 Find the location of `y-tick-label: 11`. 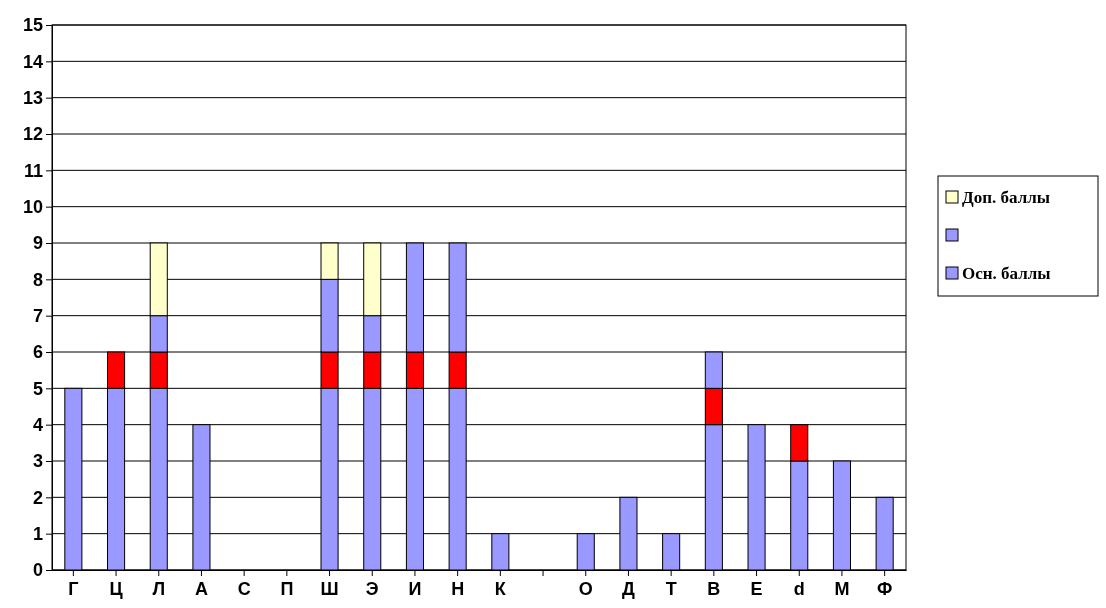

y-tick-label: 11 is located at coordinates (33, 170).